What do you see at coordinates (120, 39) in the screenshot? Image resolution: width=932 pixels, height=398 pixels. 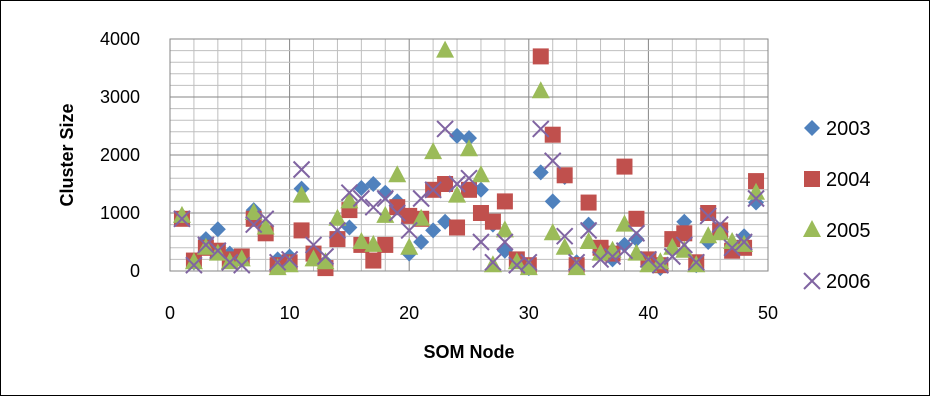 I see `y-tick-label: 4000` at bounding box center [120, 39].